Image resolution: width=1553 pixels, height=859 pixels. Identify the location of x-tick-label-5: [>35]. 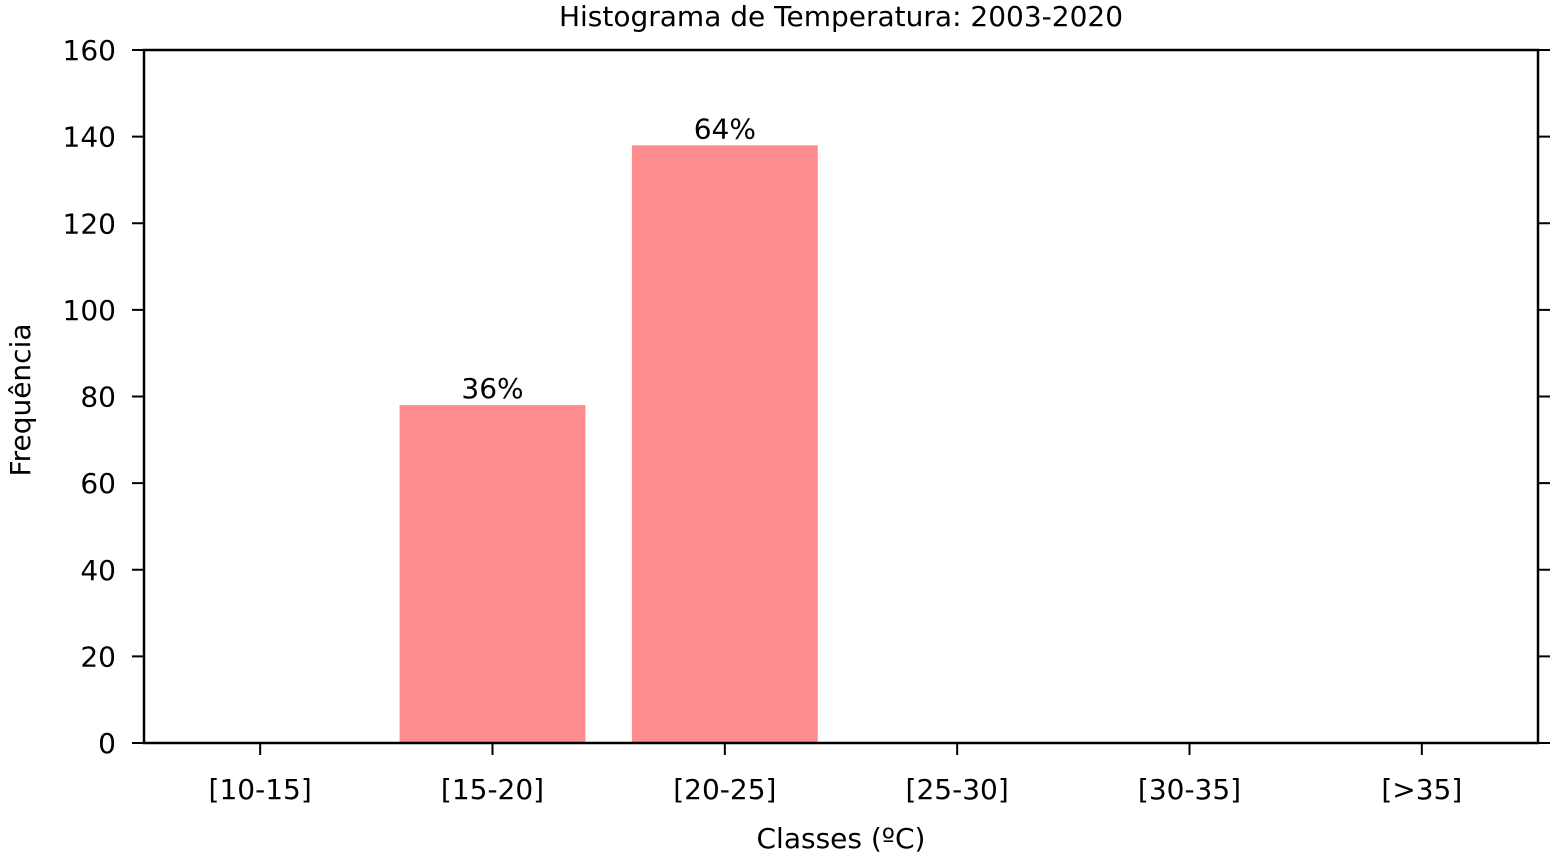
(1421, 789).